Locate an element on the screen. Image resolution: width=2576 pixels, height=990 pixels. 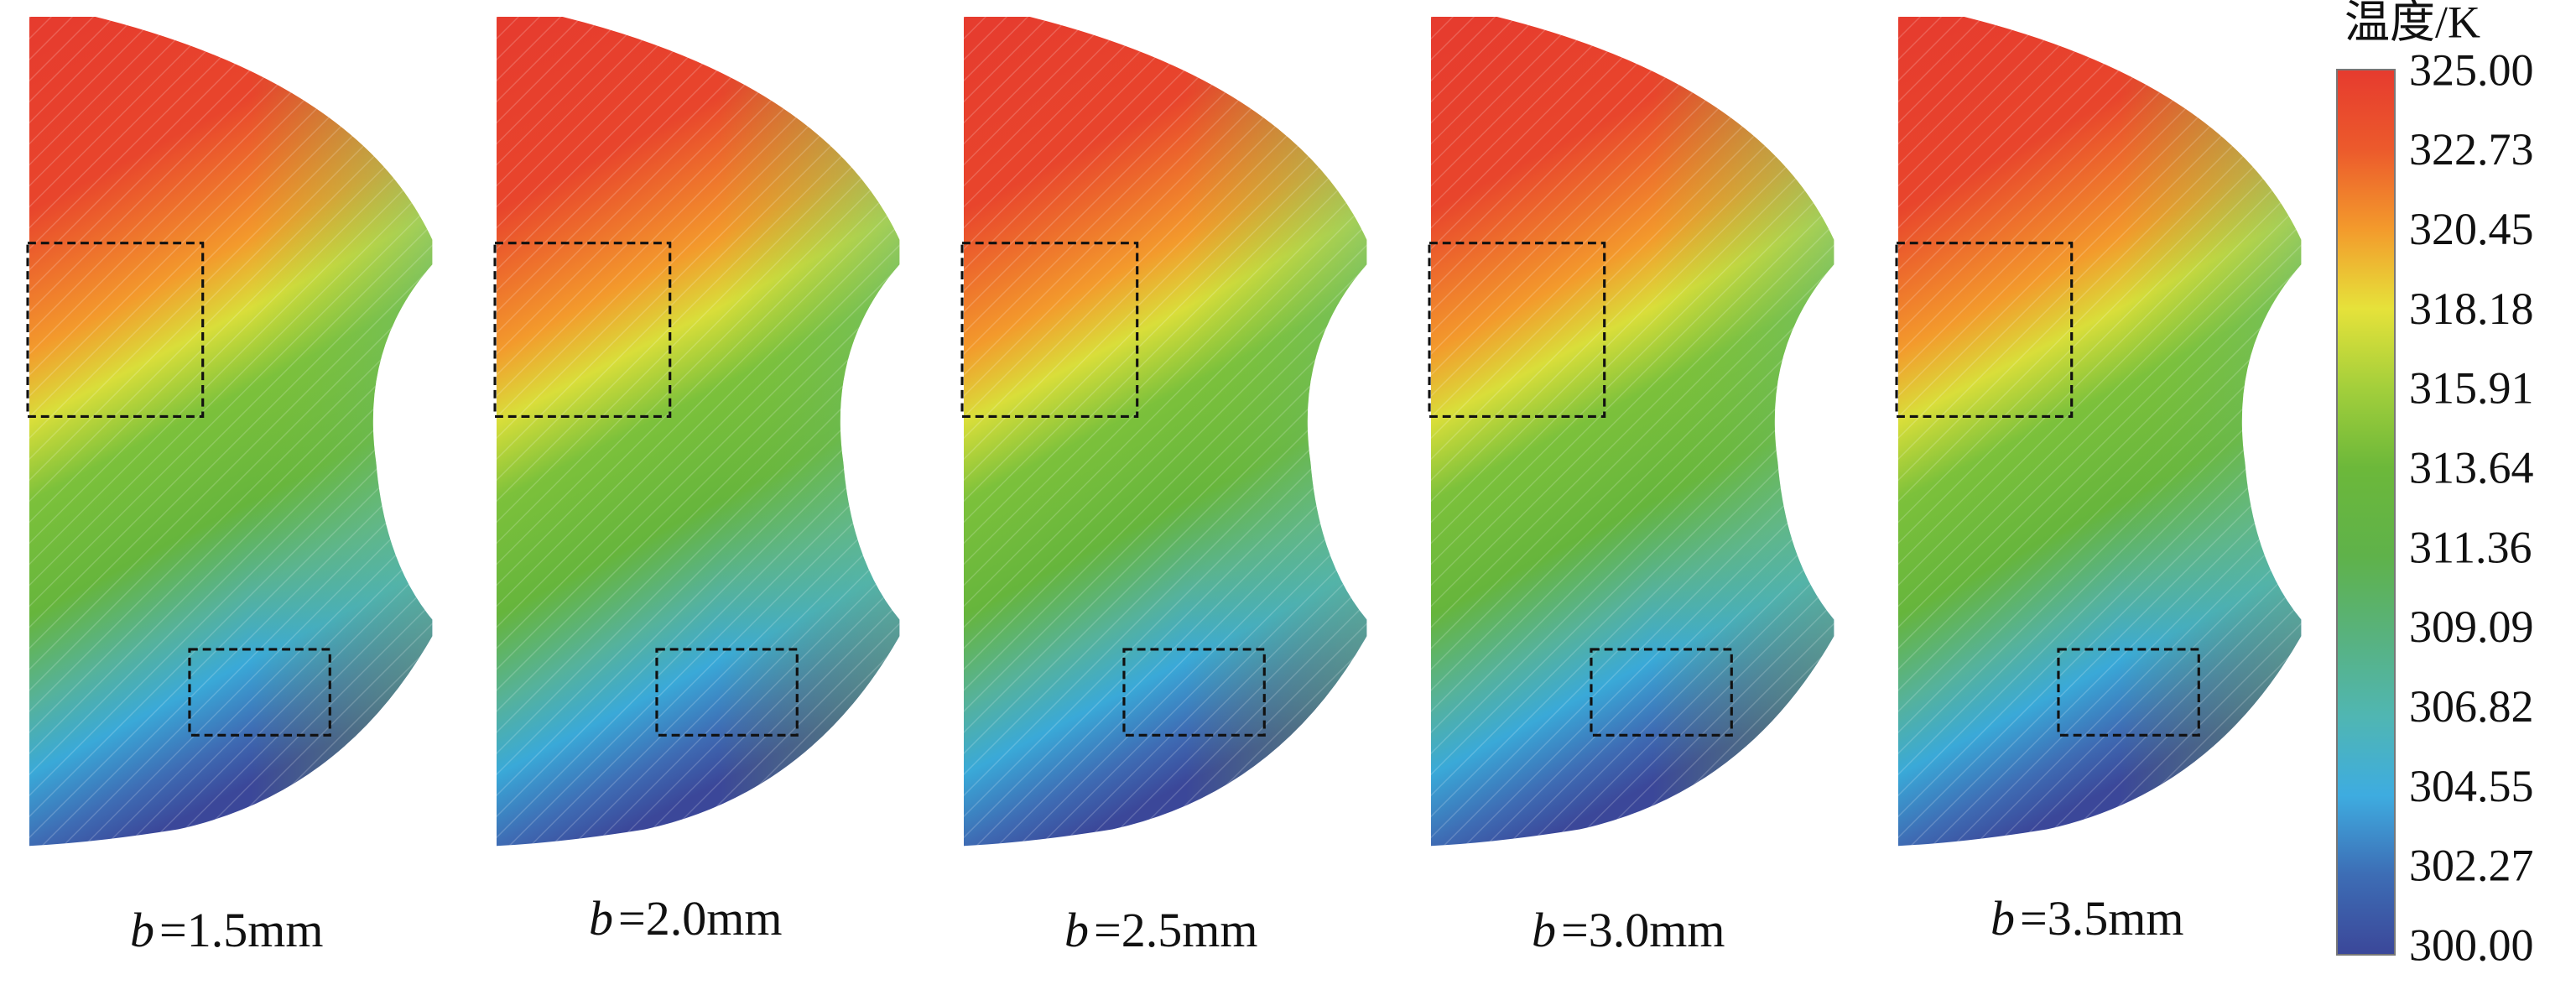
panel-label: b =1.5mm is located at coordinates (226, 930).